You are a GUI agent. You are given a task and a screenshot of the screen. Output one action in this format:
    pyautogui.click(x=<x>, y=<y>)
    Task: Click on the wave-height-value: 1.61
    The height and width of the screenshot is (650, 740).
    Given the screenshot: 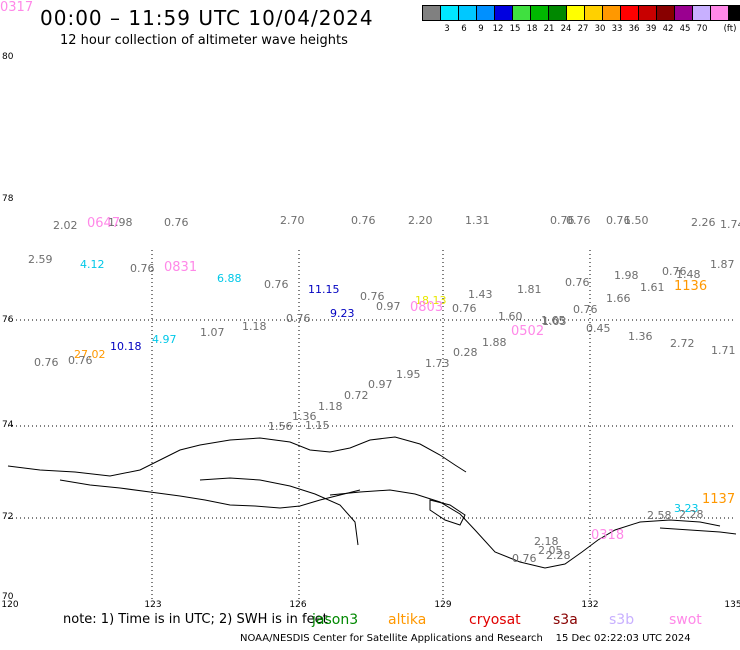 What is the action you would take?
    pyautogui.click(x=652, y=287)
    